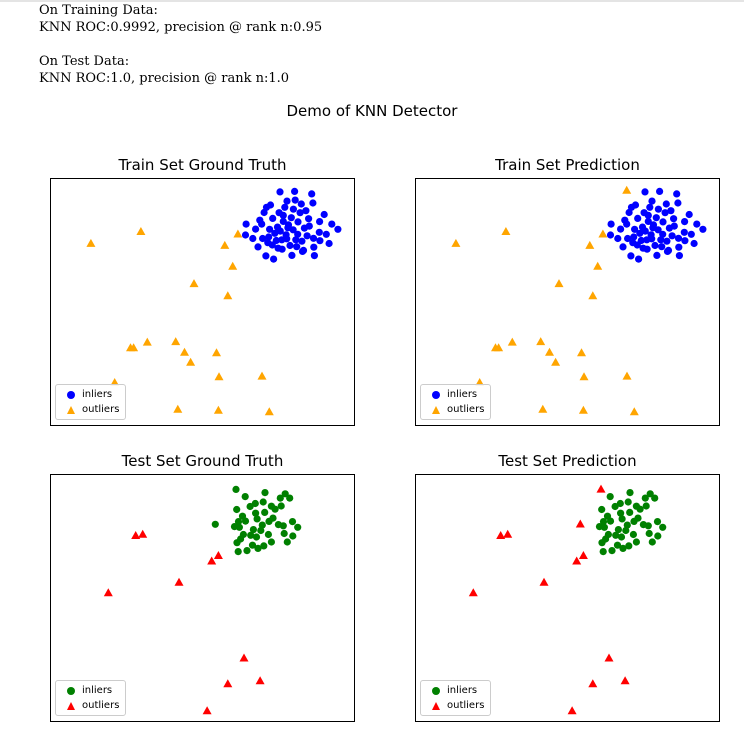 The width and height of the screenshot is (744, 738). Describe the element at coordinates (372, 1) in the screenshot. I see `top-divider` at that location.